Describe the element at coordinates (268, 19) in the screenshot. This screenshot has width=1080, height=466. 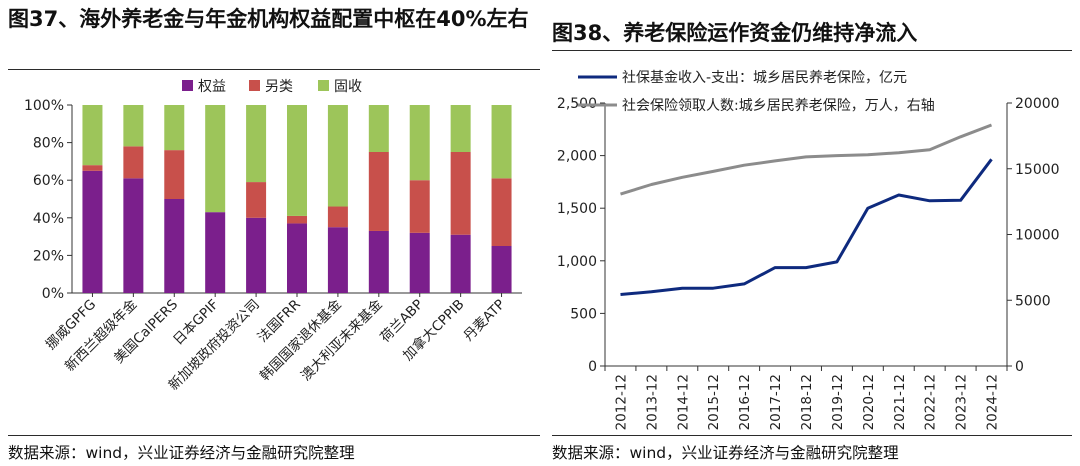
I see `left-chart-title: 图37、海外养老金与年金机构权益配置中枢在40%左右` at that location.